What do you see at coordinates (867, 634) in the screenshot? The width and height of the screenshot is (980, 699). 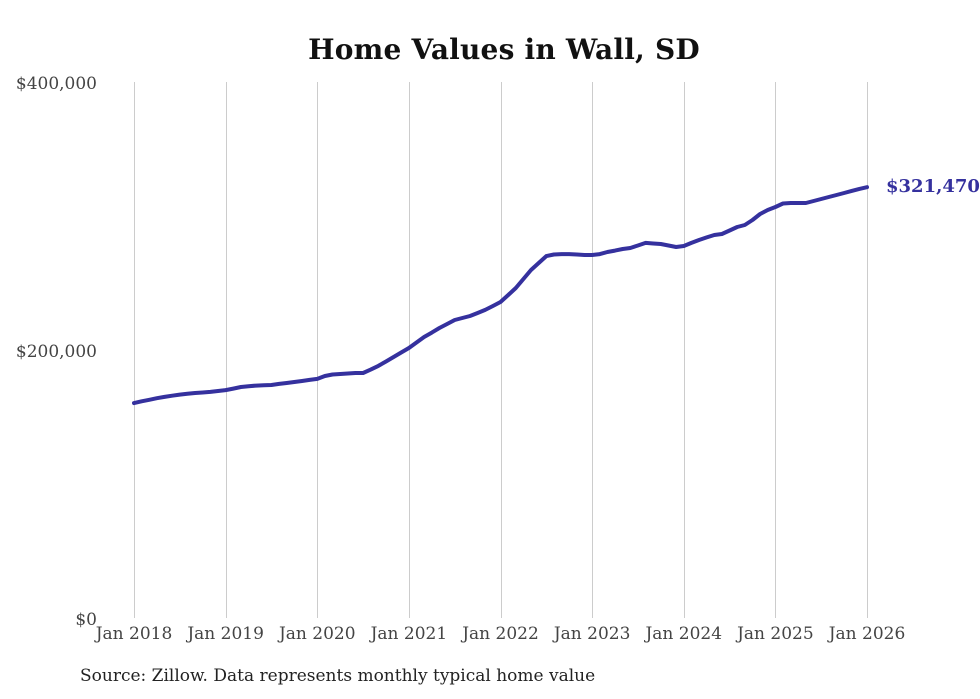 I see `x-axis-tick-label: Jan 2026` at bounding box center [867, 634].